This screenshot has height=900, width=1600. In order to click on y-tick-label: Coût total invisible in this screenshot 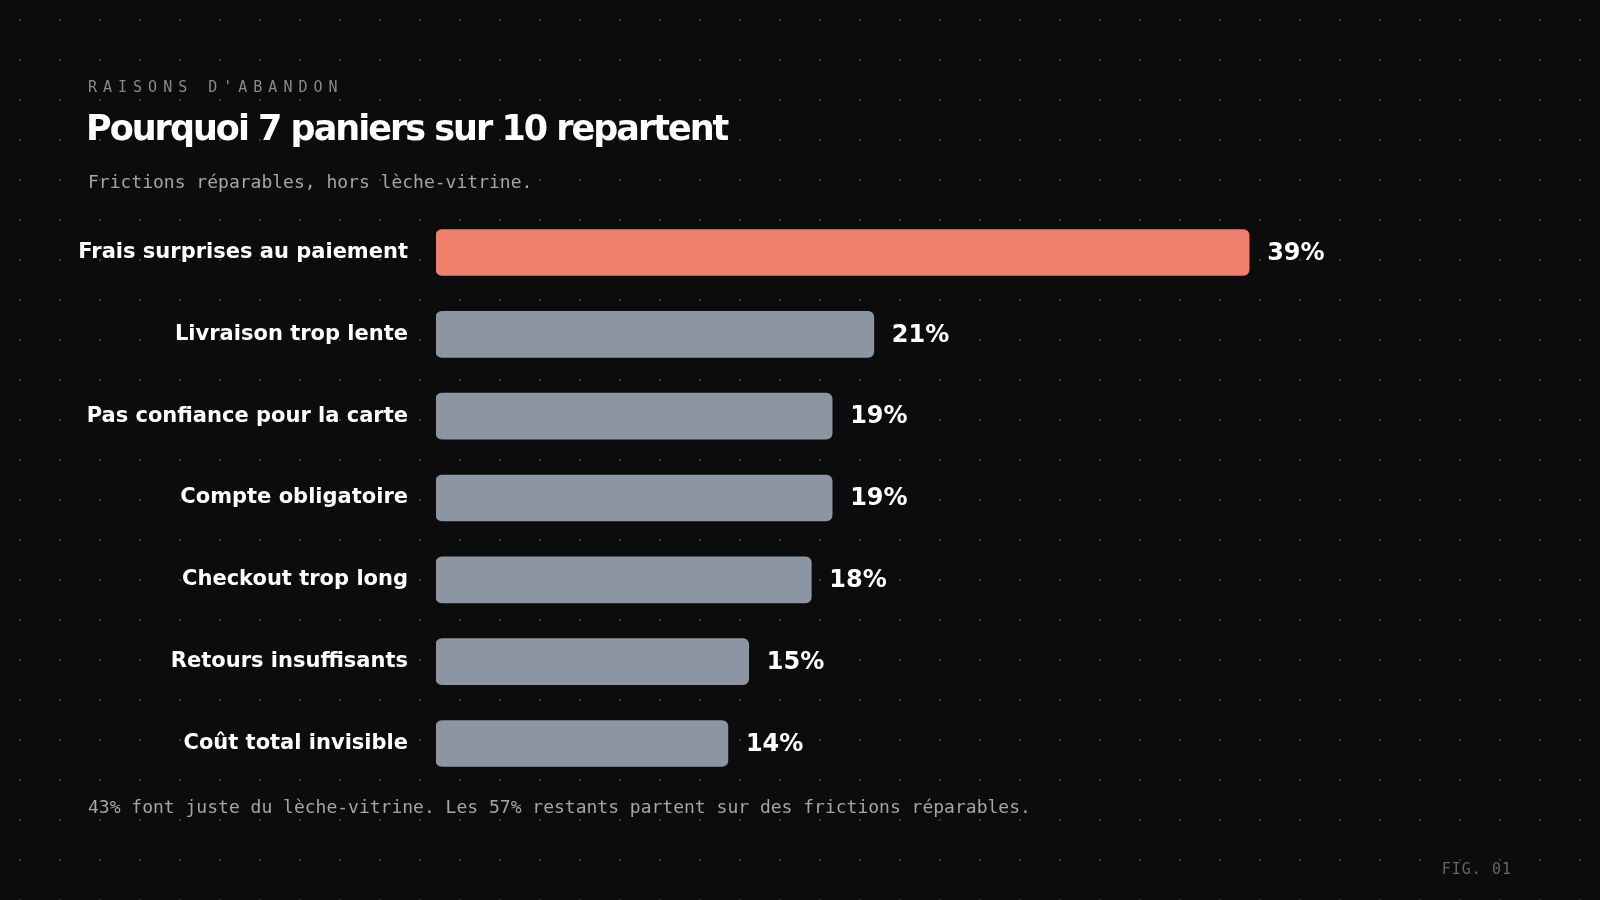, I will do `click(295, 741)`.